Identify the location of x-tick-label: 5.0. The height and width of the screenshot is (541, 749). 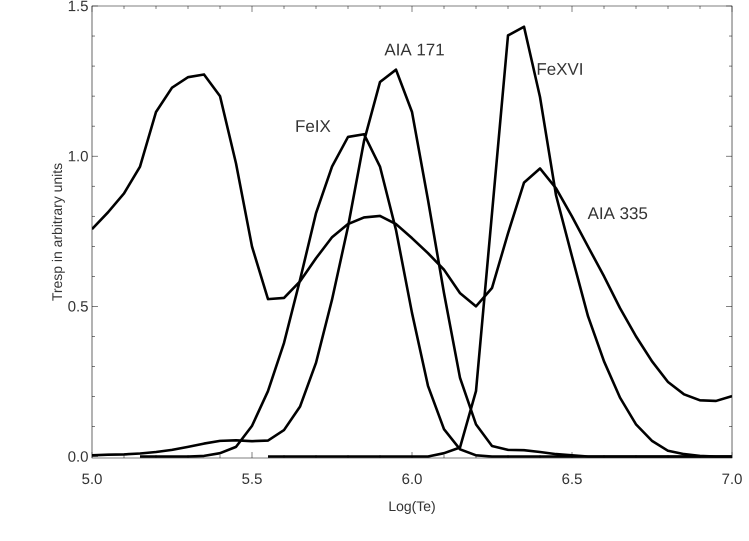
(92, 479).